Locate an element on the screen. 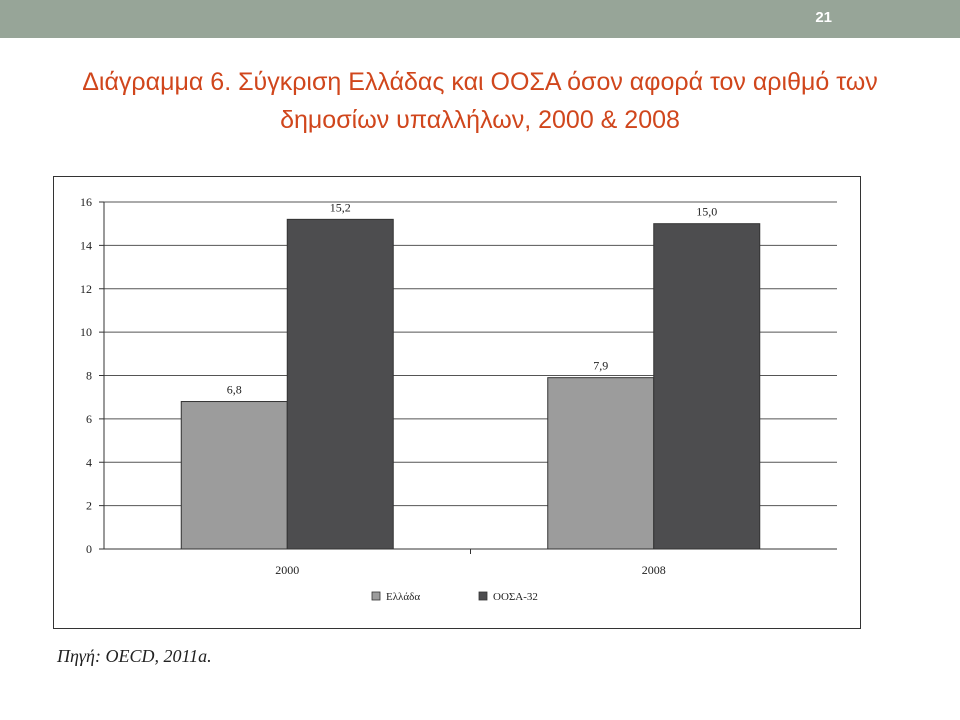  y-tick-label: 2 is located at coordinates (89, 506).